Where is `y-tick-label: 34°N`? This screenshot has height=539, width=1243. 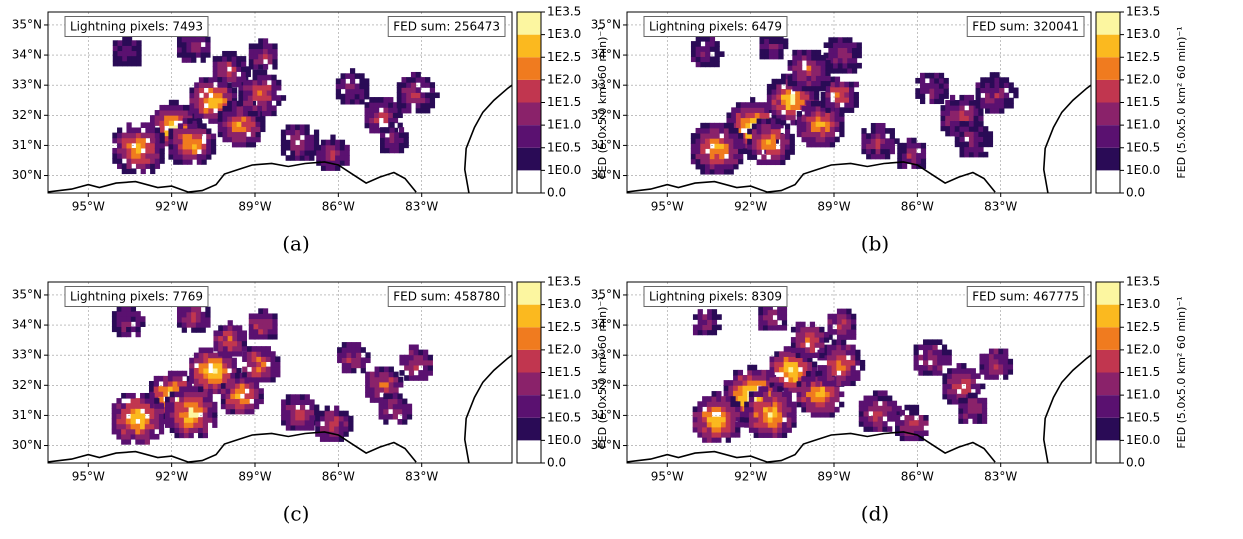 y-tick-label: 34°N is located at coordinates (606, 55).